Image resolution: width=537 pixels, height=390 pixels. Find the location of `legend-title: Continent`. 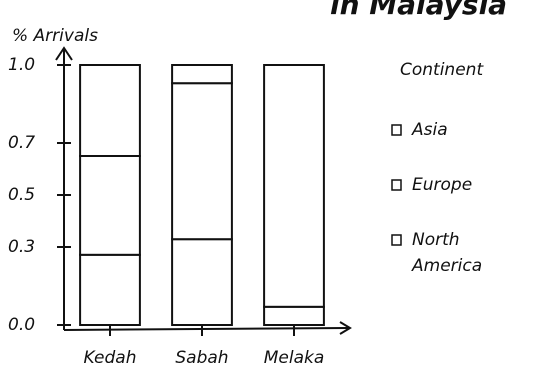

legend-title: Continent is located at coordinates (442, 70).